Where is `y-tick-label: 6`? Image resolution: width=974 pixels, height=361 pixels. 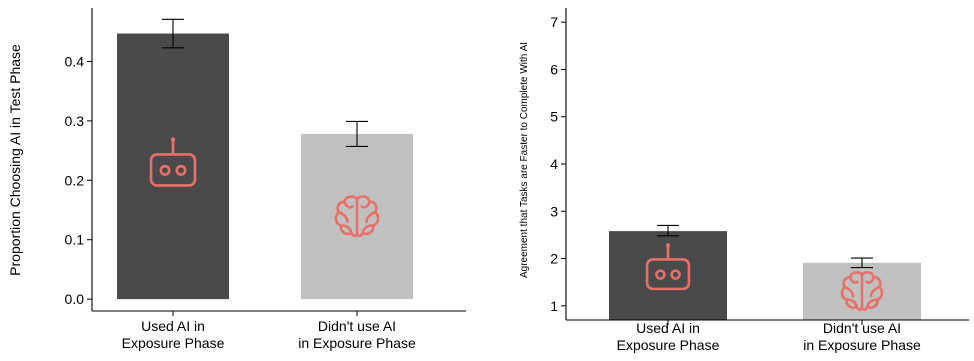 y-tick-label: 6 is located at coordinates (554, 69).